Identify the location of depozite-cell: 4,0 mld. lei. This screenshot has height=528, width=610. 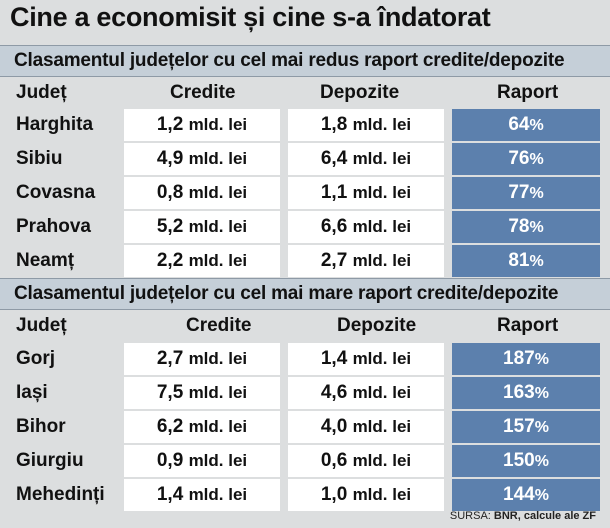
(366, 427).